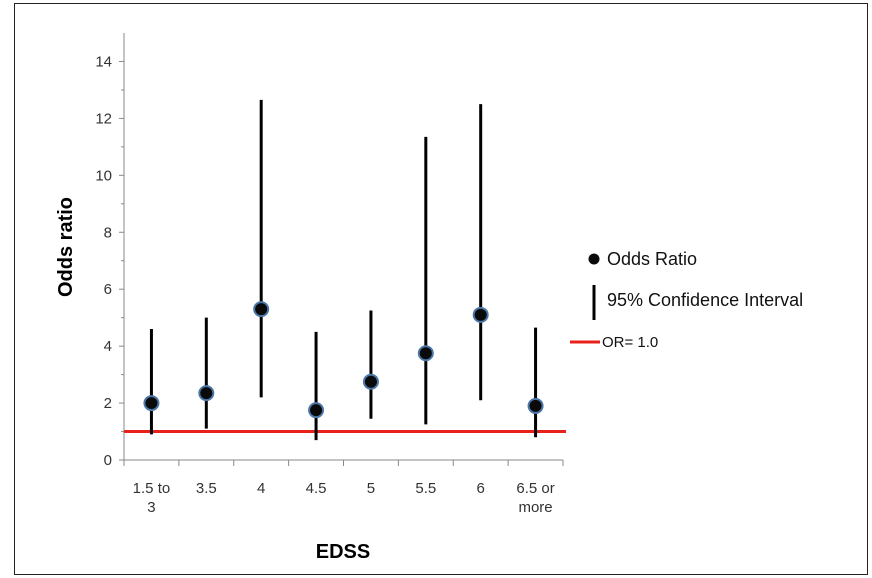 This screenshot has width=872, height=578. What do you see at coordinates (108, 460) in the screenshot?
I see `y-tick-label: 0` at bounding box center [108, 460].